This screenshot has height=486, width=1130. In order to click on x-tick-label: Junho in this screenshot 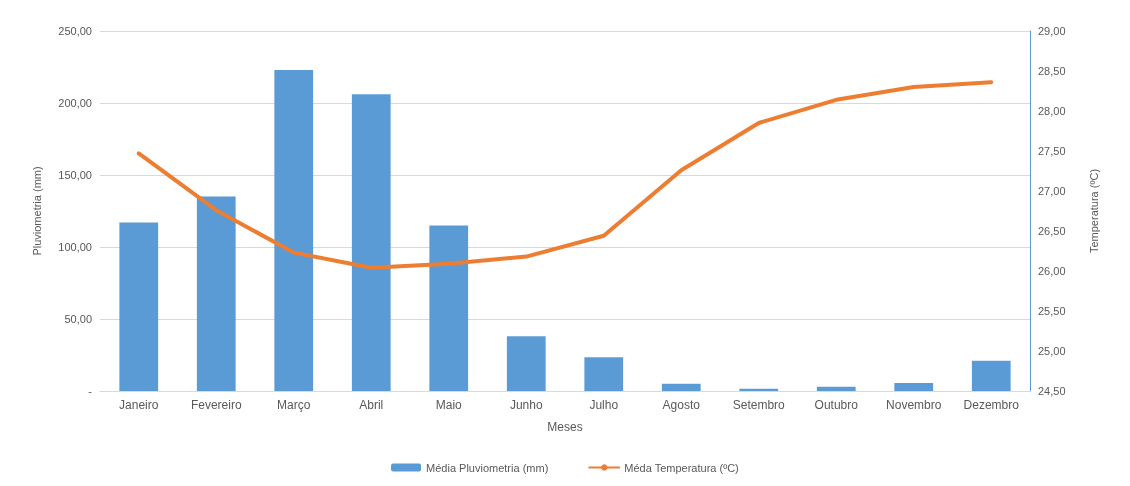, I will do `click(526, 405)`.